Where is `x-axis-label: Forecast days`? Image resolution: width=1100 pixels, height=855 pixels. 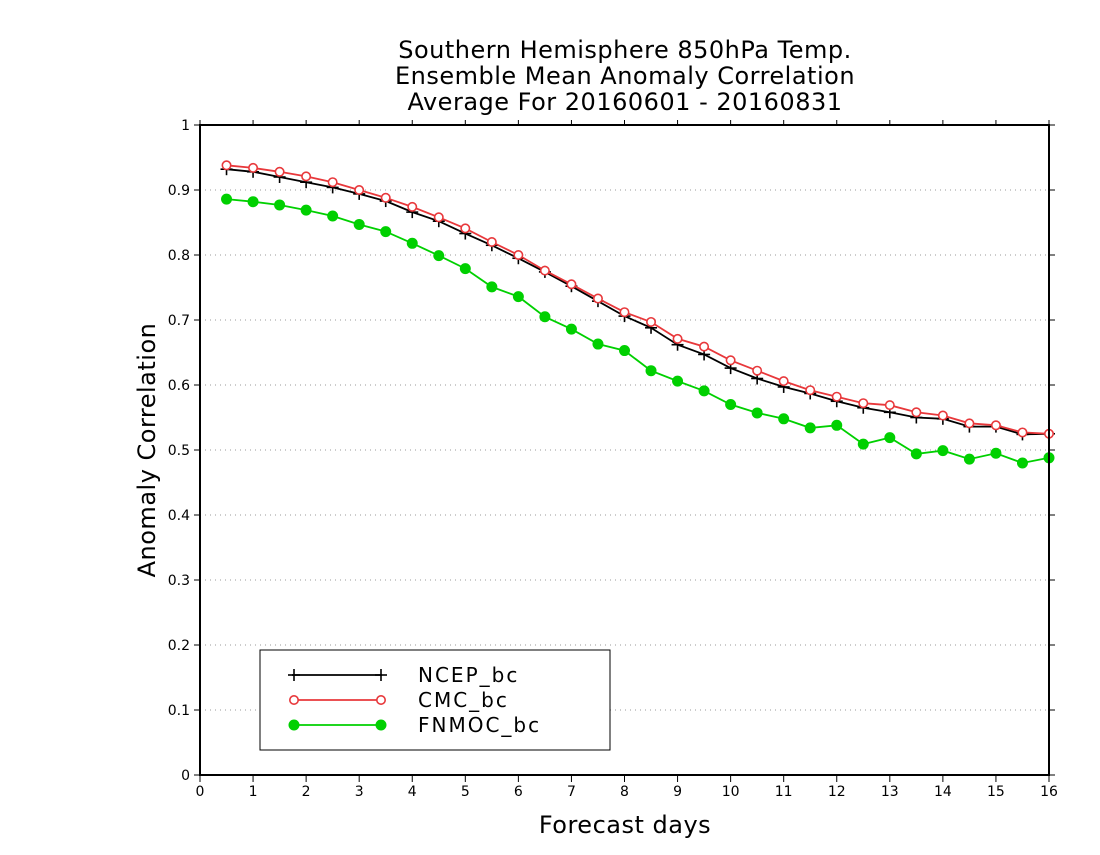
x-axis-label: Forecast days is located at coordinates (625, 825).